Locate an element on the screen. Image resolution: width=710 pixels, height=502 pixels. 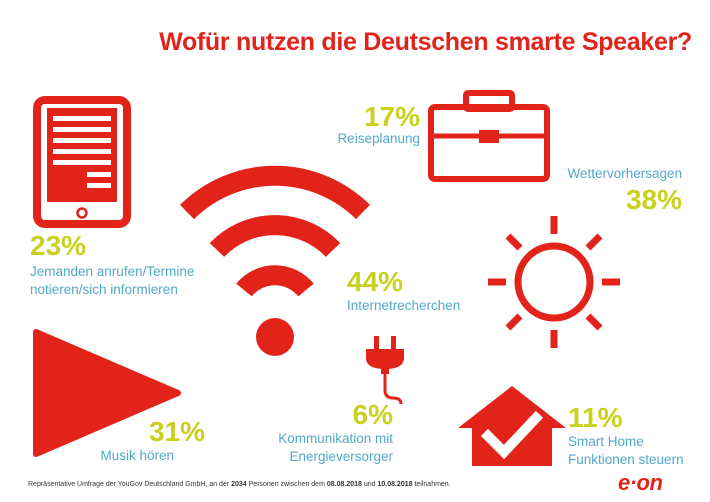
category-label-travel: Reiseplanung is located at coordinates (378, 138).